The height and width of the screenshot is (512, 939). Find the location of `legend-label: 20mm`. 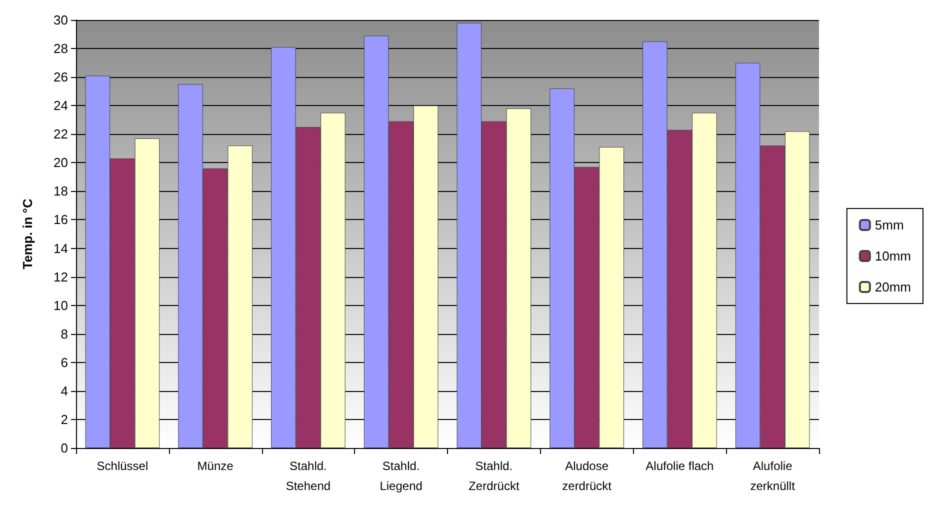

legend-label: 20mm is located at coordinates (893, 287).